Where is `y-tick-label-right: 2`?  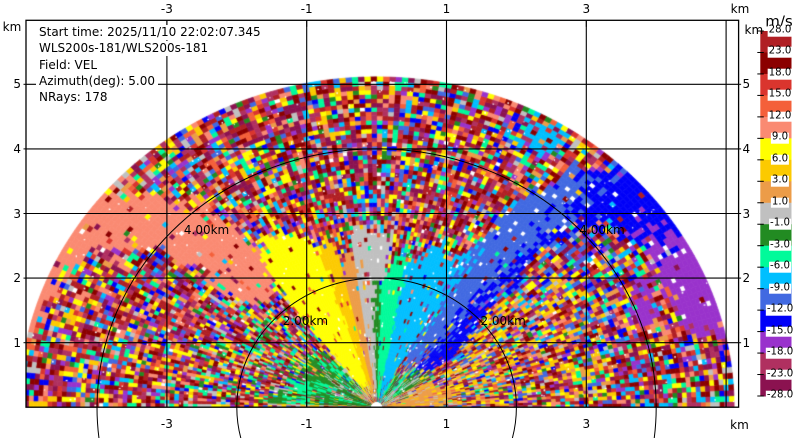 y-tick-label-right: 2 is located at coordinates (746, 277).